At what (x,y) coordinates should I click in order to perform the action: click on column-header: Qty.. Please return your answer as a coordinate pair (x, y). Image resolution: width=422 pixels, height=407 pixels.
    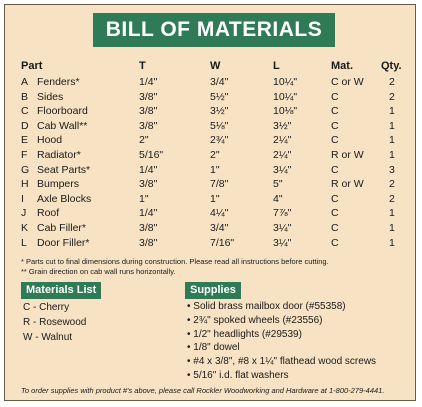
    Looking at the image, I should click on (391, 66).